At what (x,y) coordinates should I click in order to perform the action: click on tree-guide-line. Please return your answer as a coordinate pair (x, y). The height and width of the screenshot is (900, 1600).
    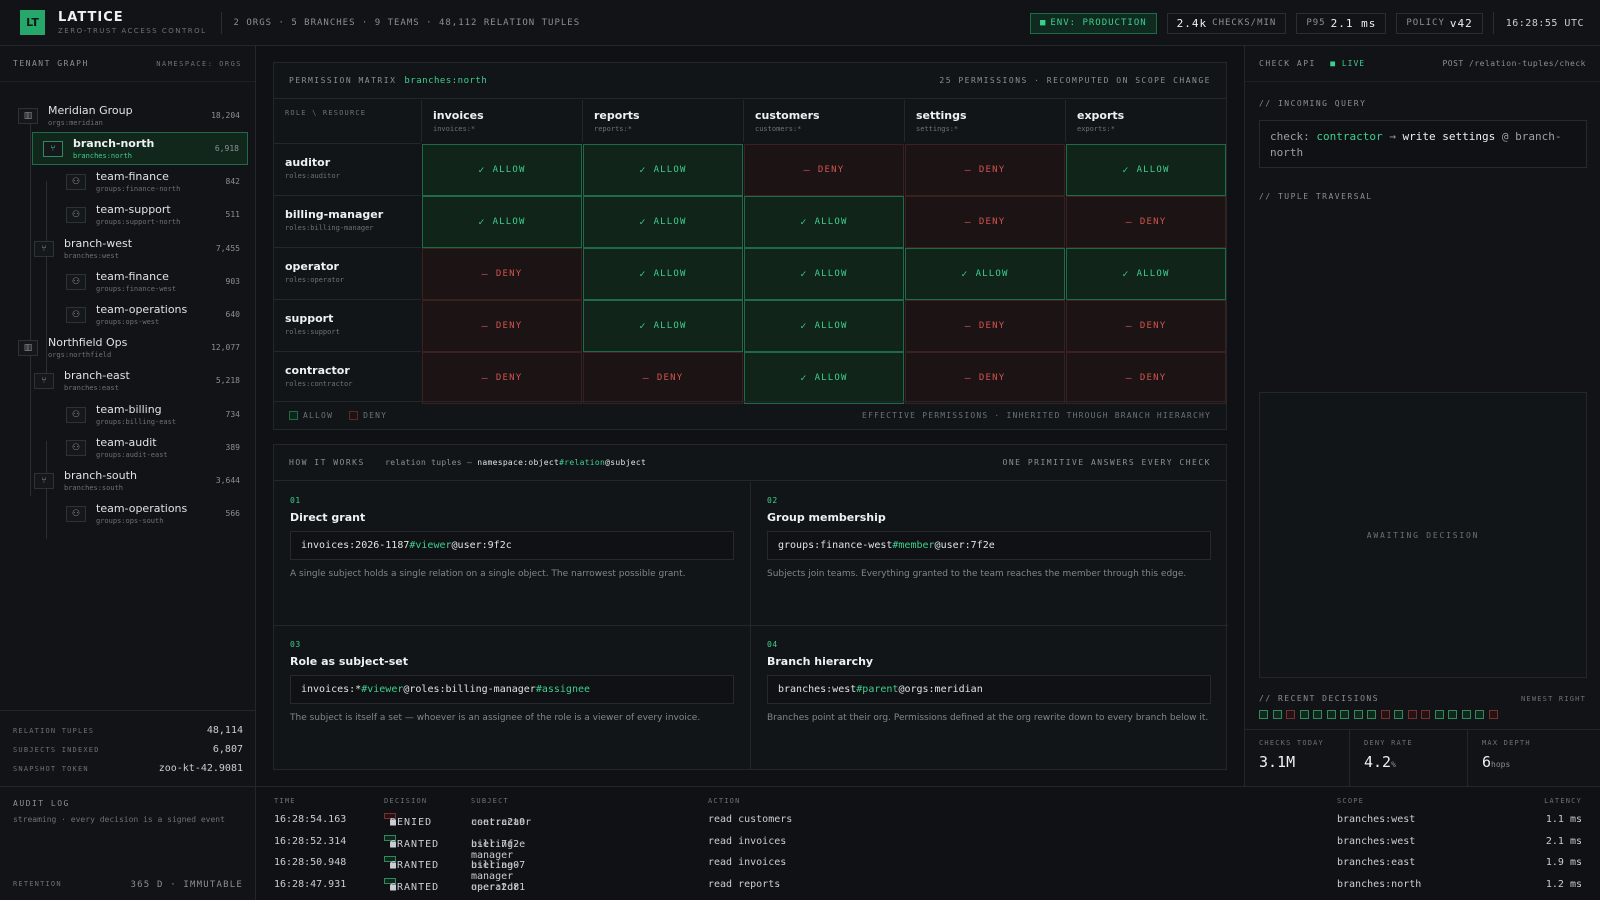
    Looking at the image, I should click on (46, 325).